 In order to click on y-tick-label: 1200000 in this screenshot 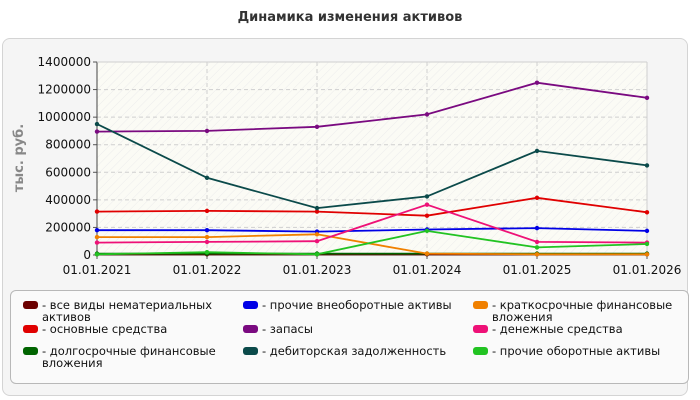, I will do `click(64, 90)`.